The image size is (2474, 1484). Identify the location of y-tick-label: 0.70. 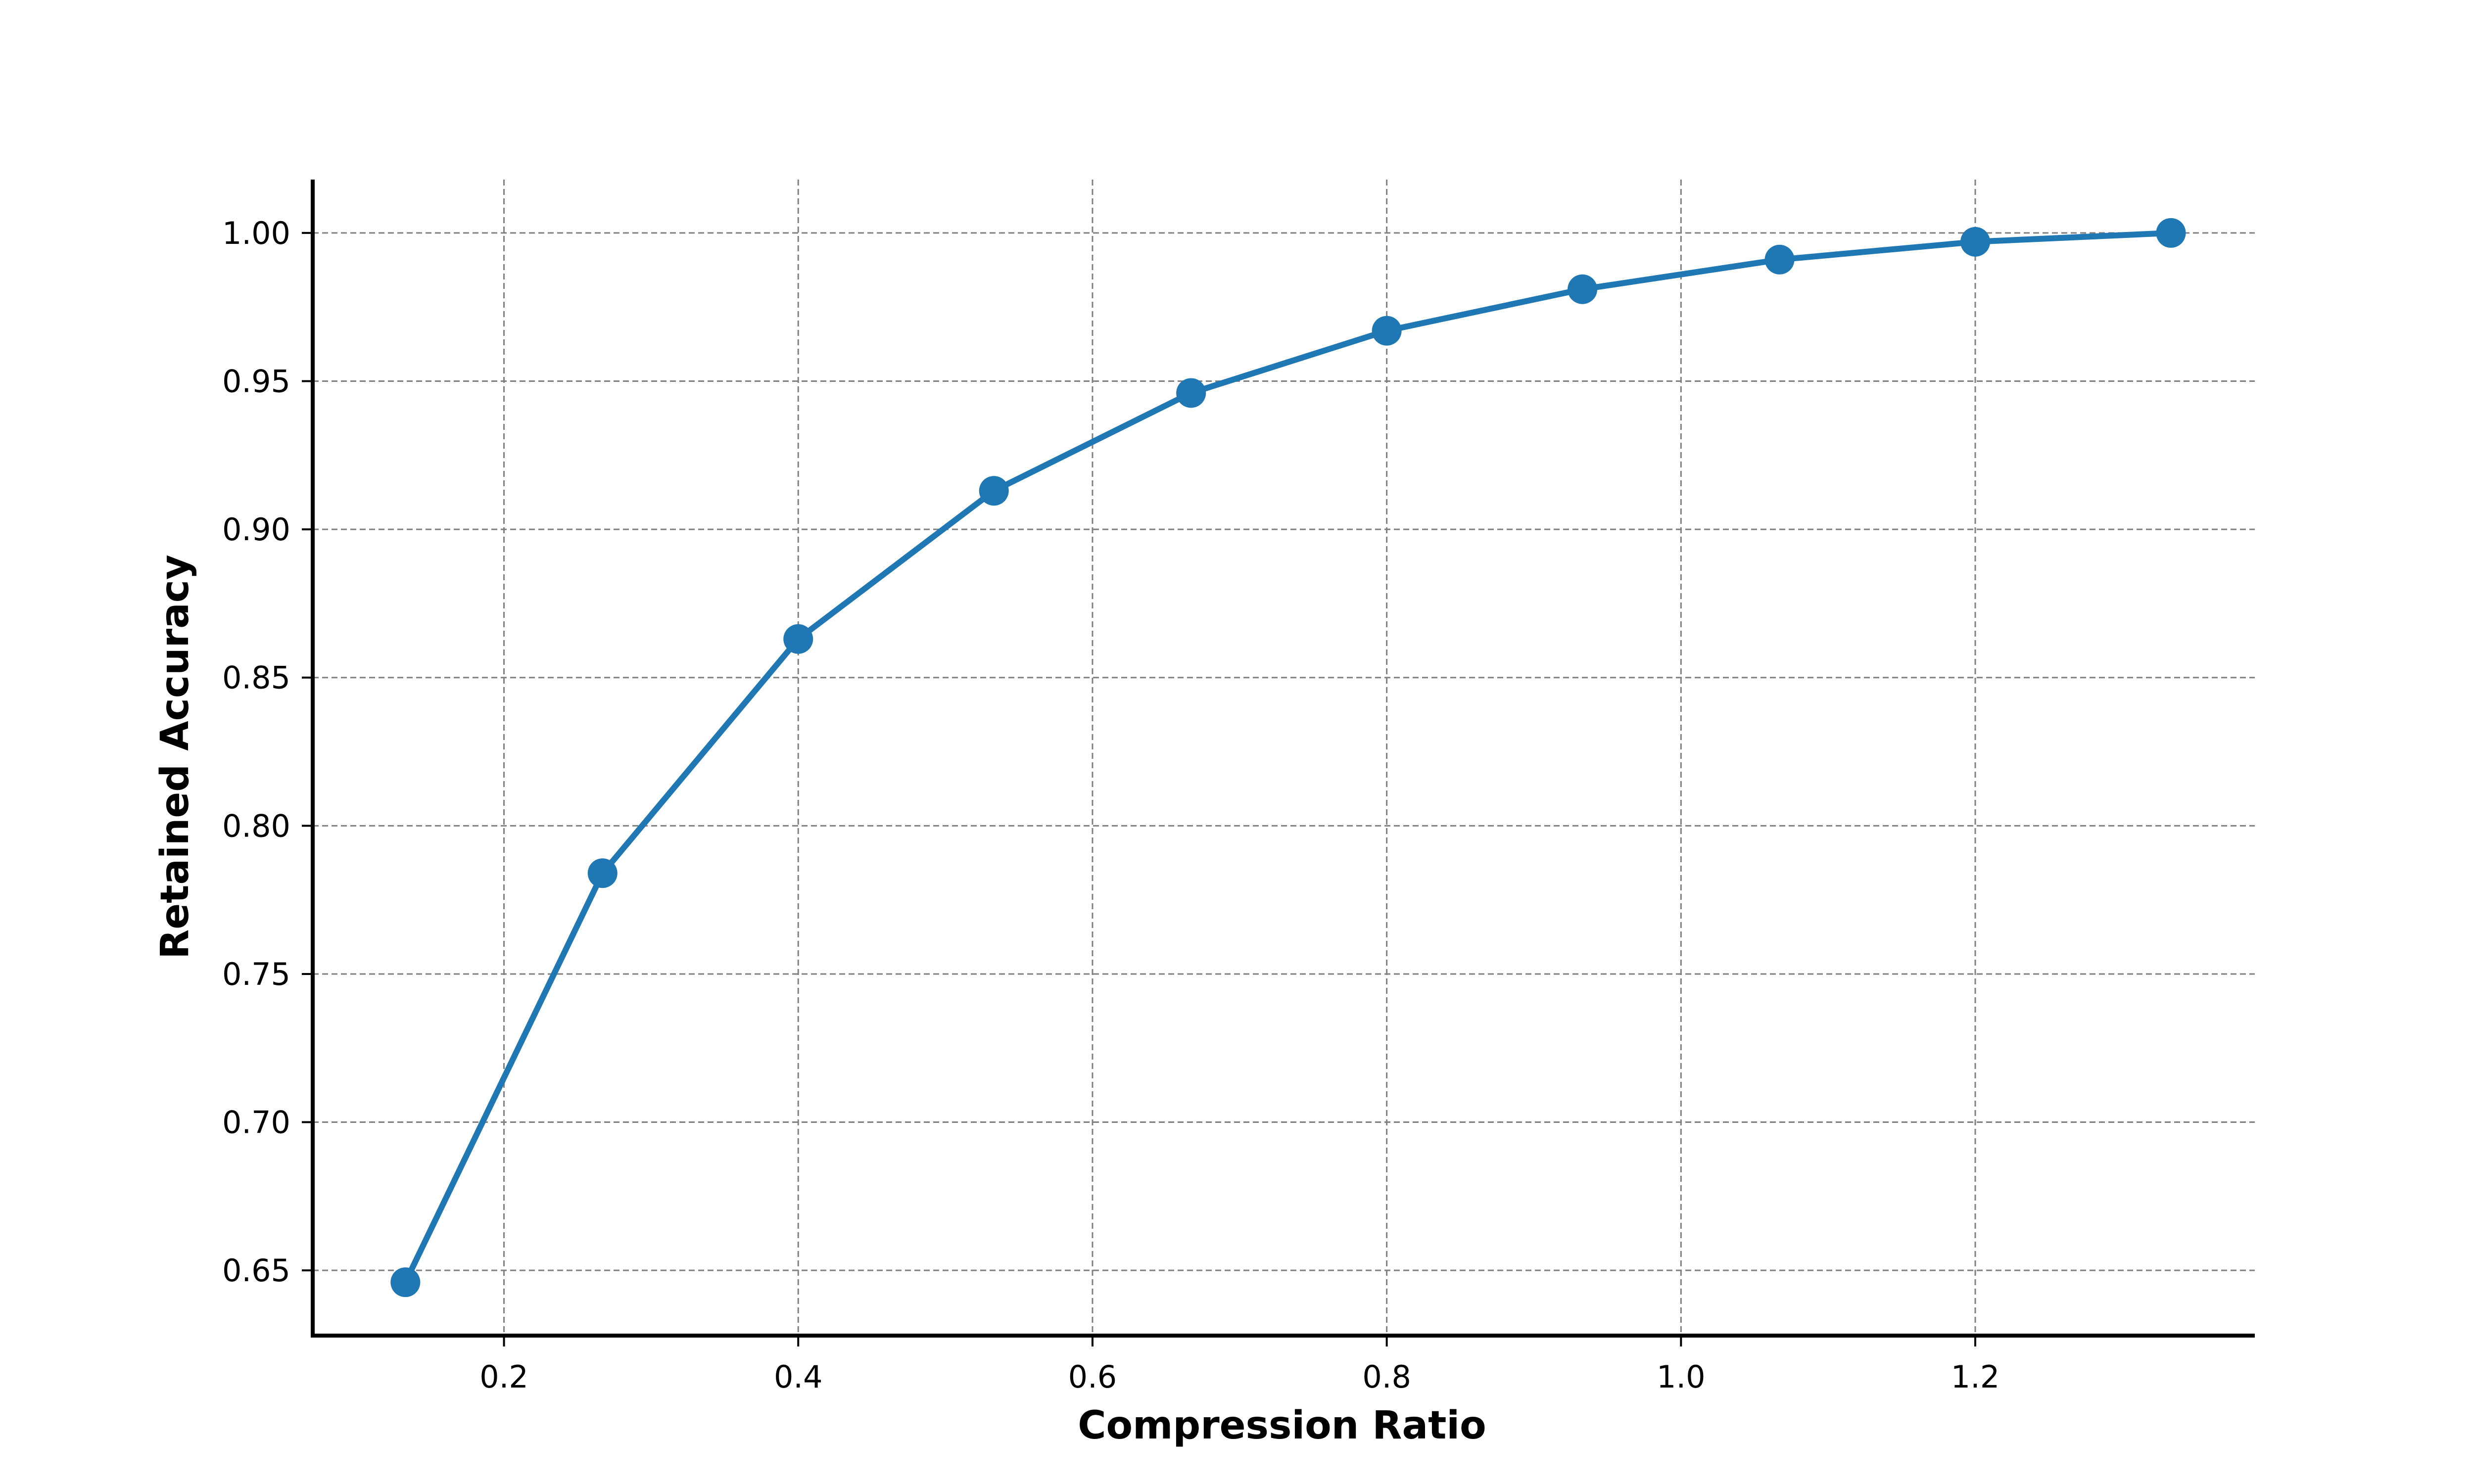
(256, 1123).